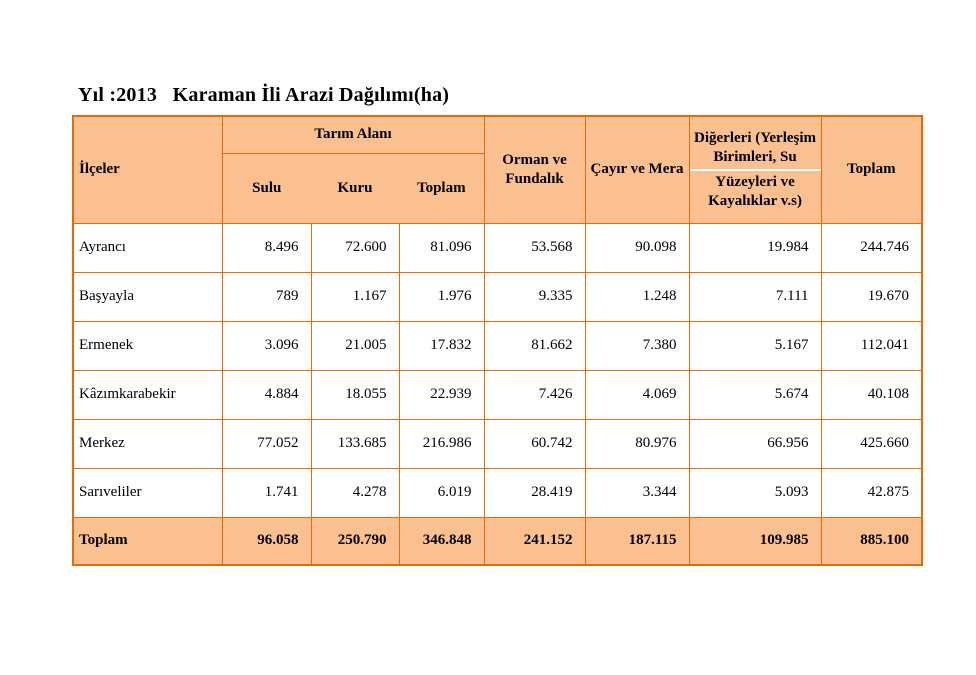 The height and width of the screenshot is (675, 976). I want to click on area-value: 425.660, so click(871, 443).